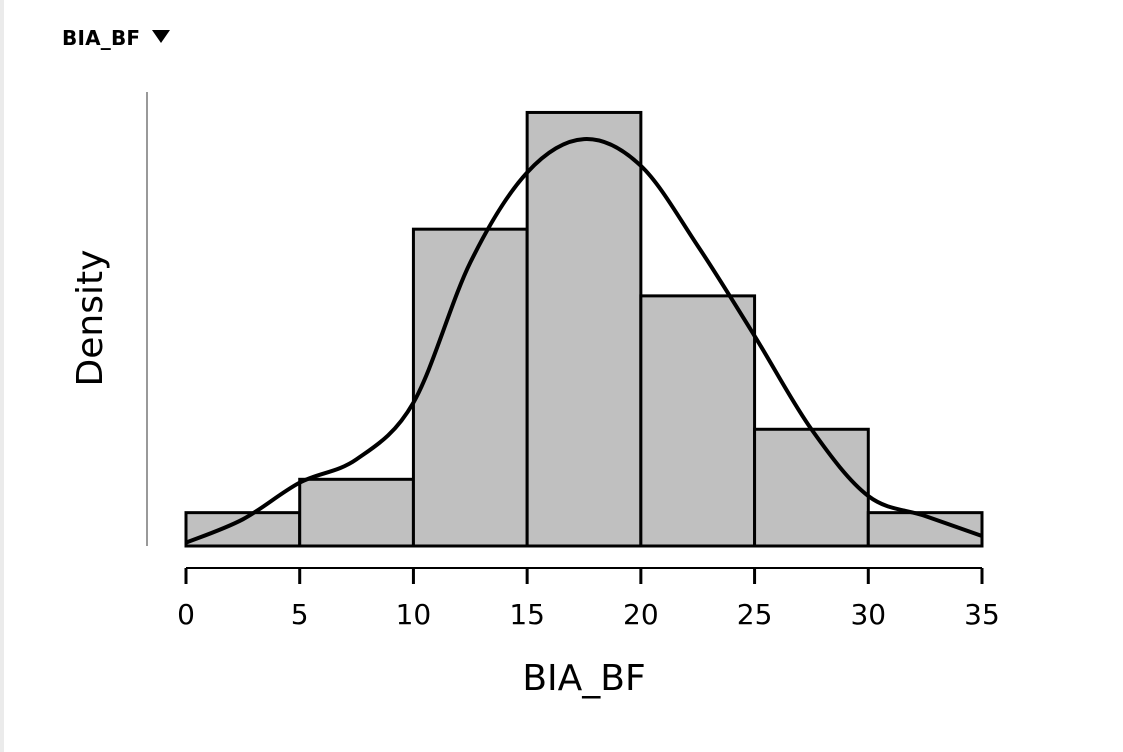  Describe the element at coordinates (755, 614) in the screenshot. I see `x-tick-label: 25` at that location.